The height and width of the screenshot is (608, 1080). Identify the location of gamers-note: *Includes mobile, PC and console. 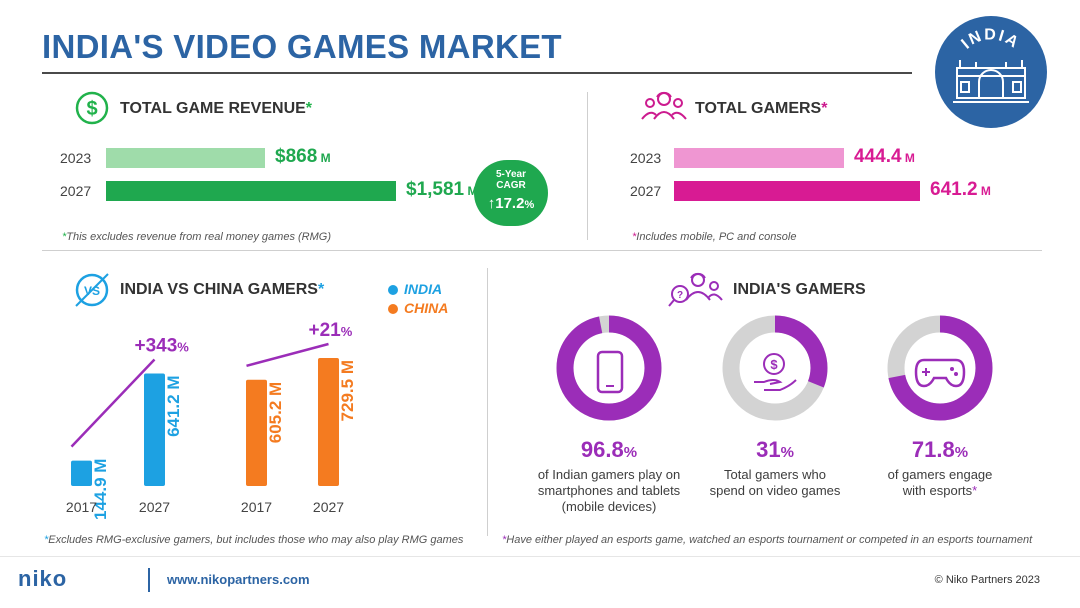
(714, 237).